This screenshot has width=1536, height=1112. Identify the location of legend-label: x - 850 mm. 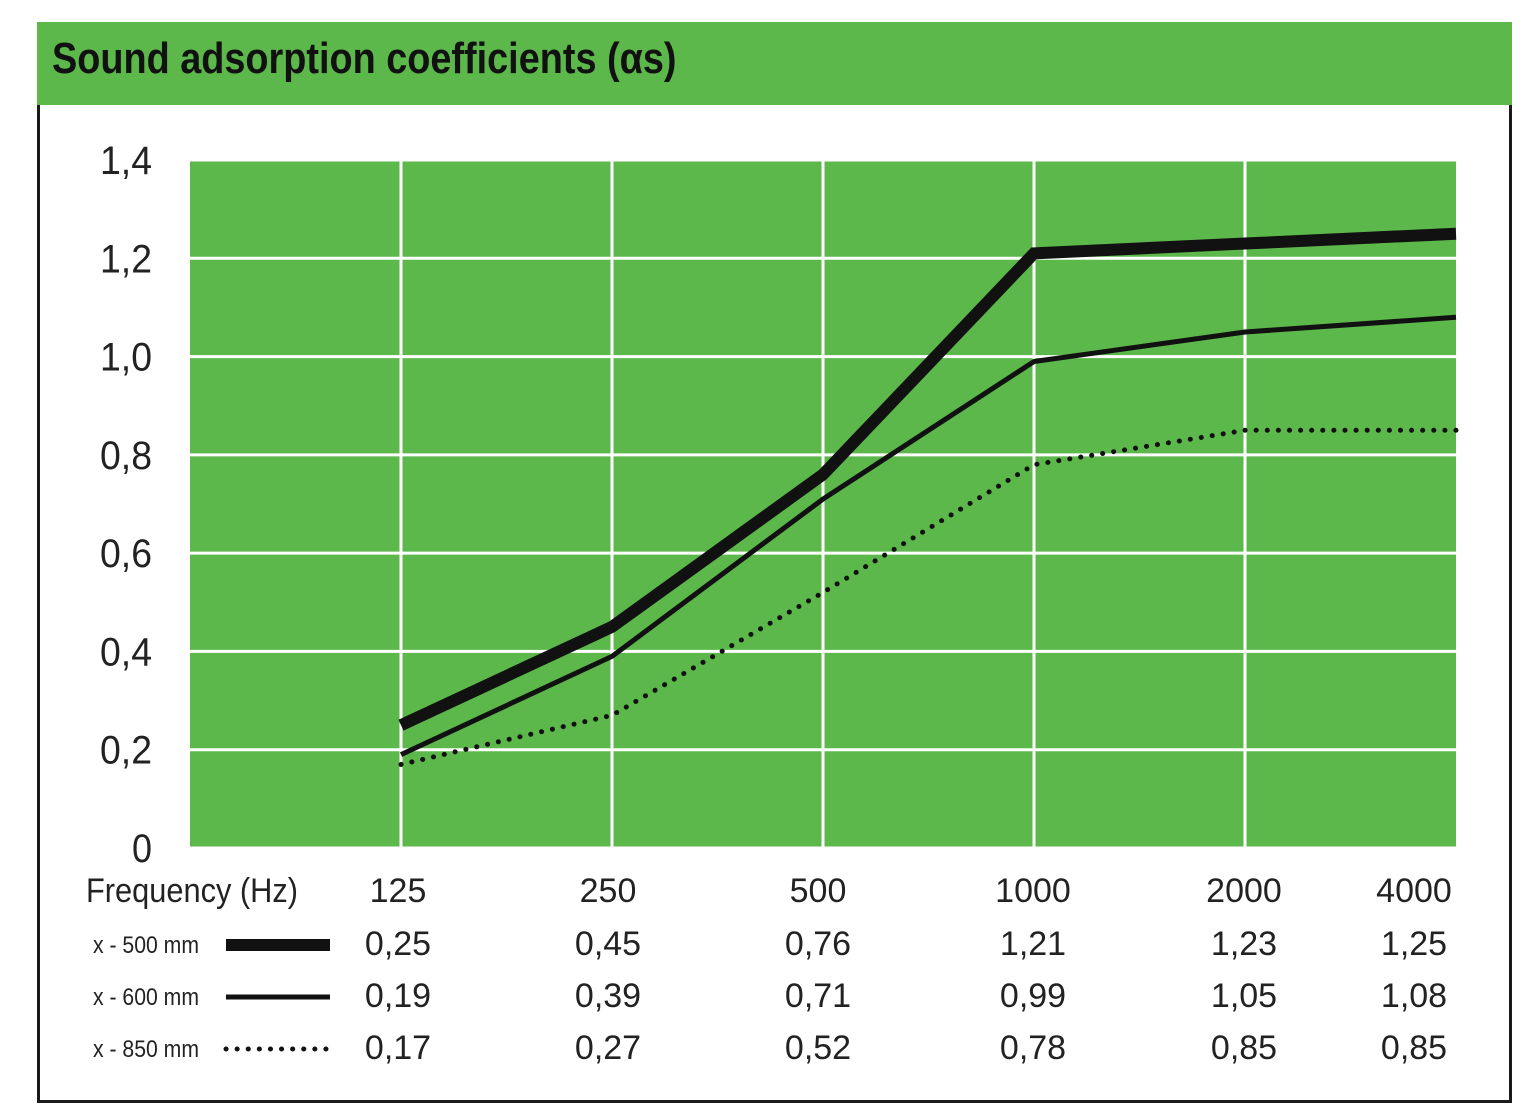
(146, 1049).